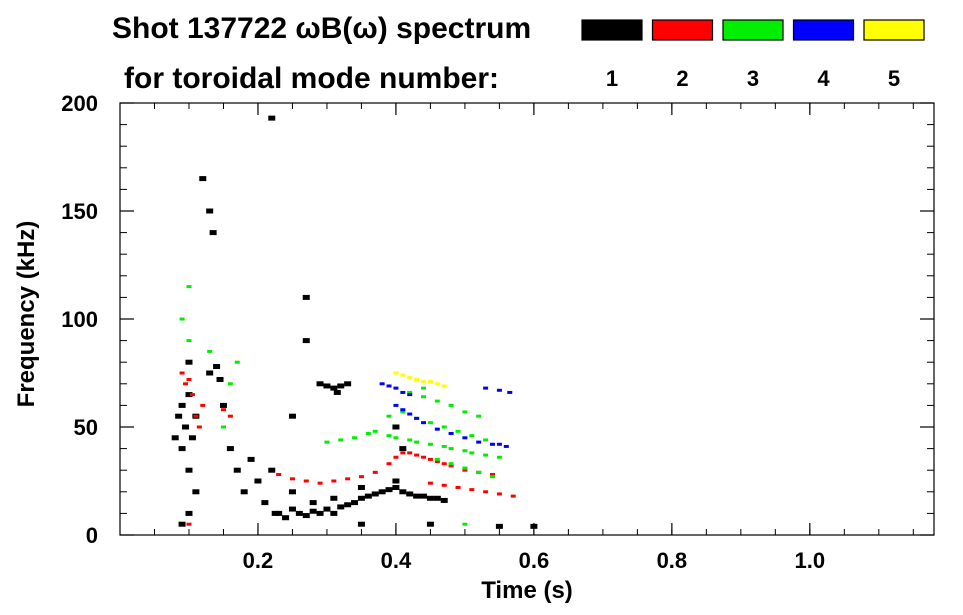  Describe the element at coordinates (612, 78) in the screenshot. I see `legend-label-mode-1: 1` at that location.